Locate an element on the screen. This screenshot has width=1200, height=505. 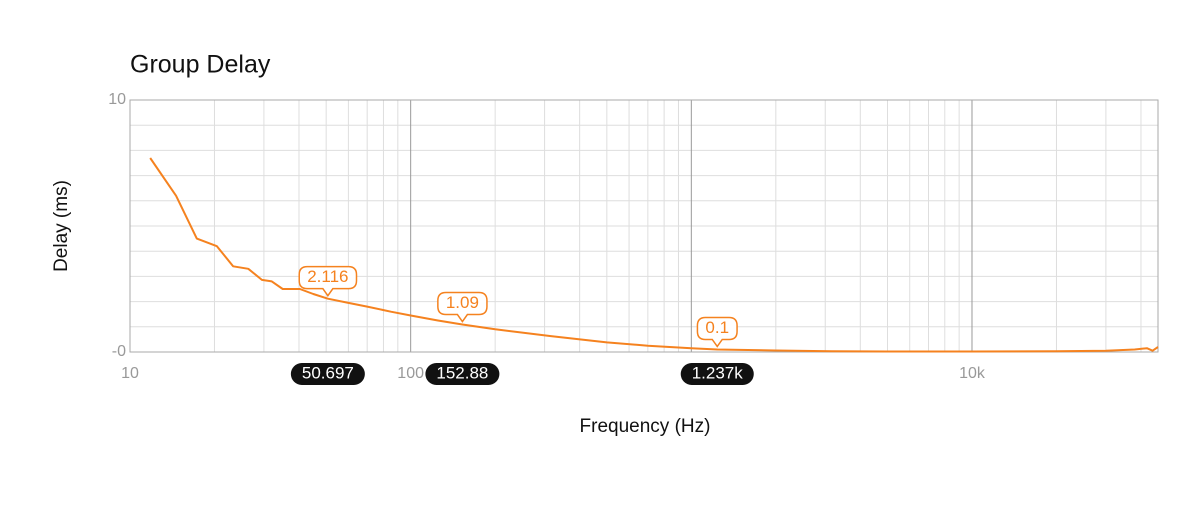
x-tick-label: 10 is located at coordinates (130, 373).